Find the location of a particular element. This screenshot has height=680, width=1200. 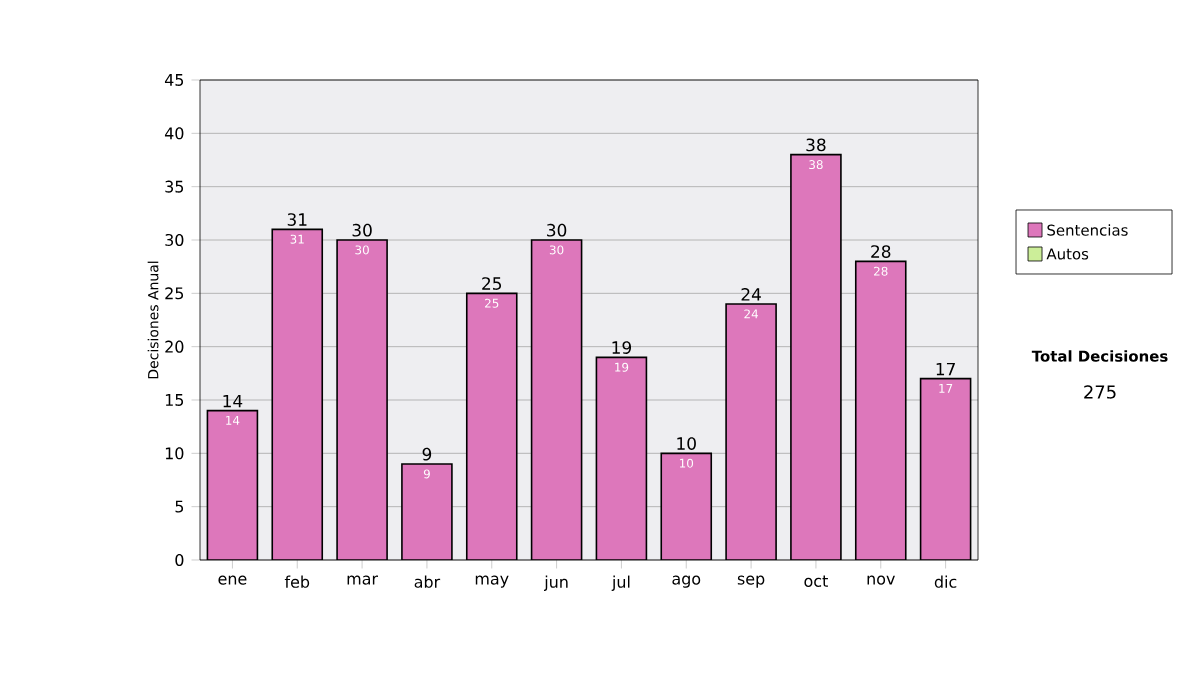

annotation: 19 is located at coordinates (622, 347).